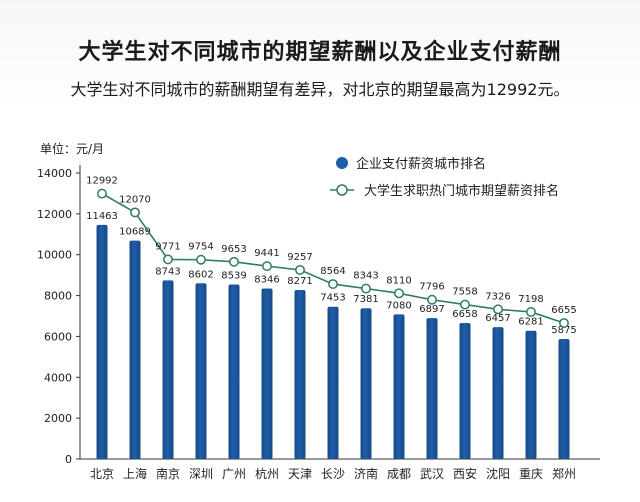  I want to click on chart-title: 大学生对不同城市的期望薪酬以及企业支付薪酬, so click(320, 52).